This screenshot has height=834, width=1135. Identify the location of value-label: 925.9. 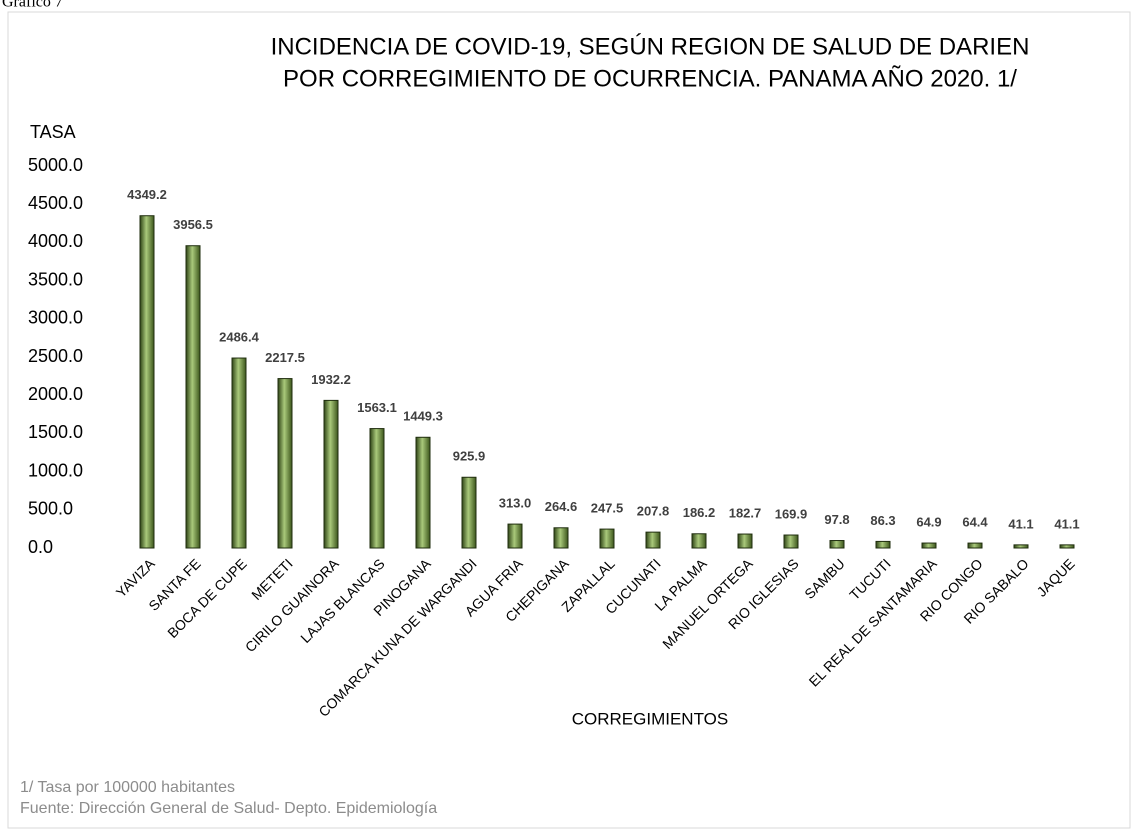
(469, 456).